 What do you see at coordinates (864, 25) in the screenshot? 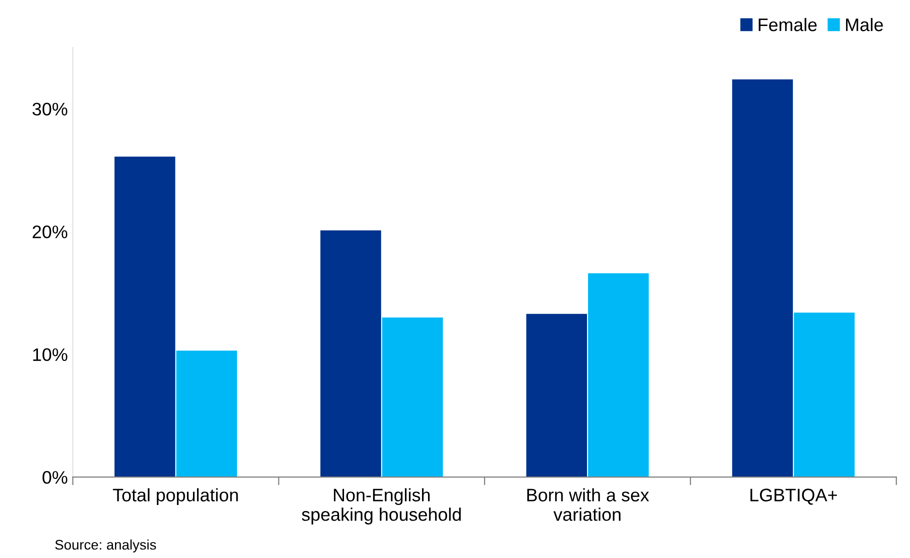
I see `legend-label: Male` at bounding box center [864, 25].